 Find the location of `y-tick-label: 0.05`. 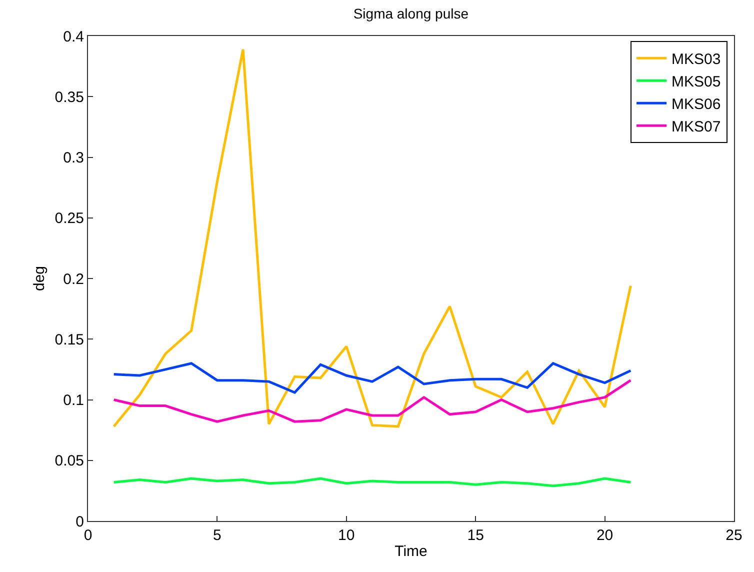

y-tick-label: 0.05 is located at coordinates (69, 461).